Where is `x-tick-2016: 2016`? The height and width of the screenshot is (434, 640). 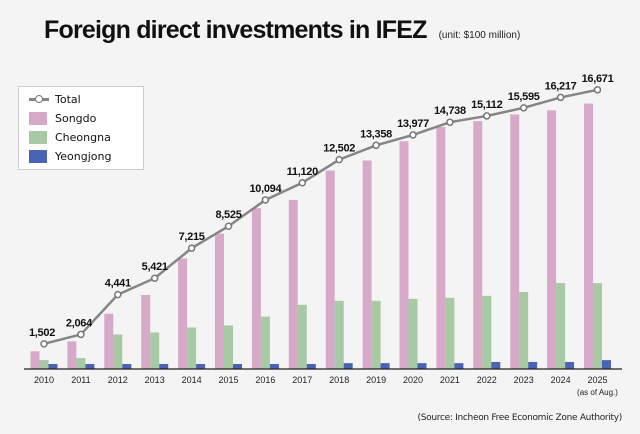 x-tick-2016: 2016 is located at coordinates (265, 380).